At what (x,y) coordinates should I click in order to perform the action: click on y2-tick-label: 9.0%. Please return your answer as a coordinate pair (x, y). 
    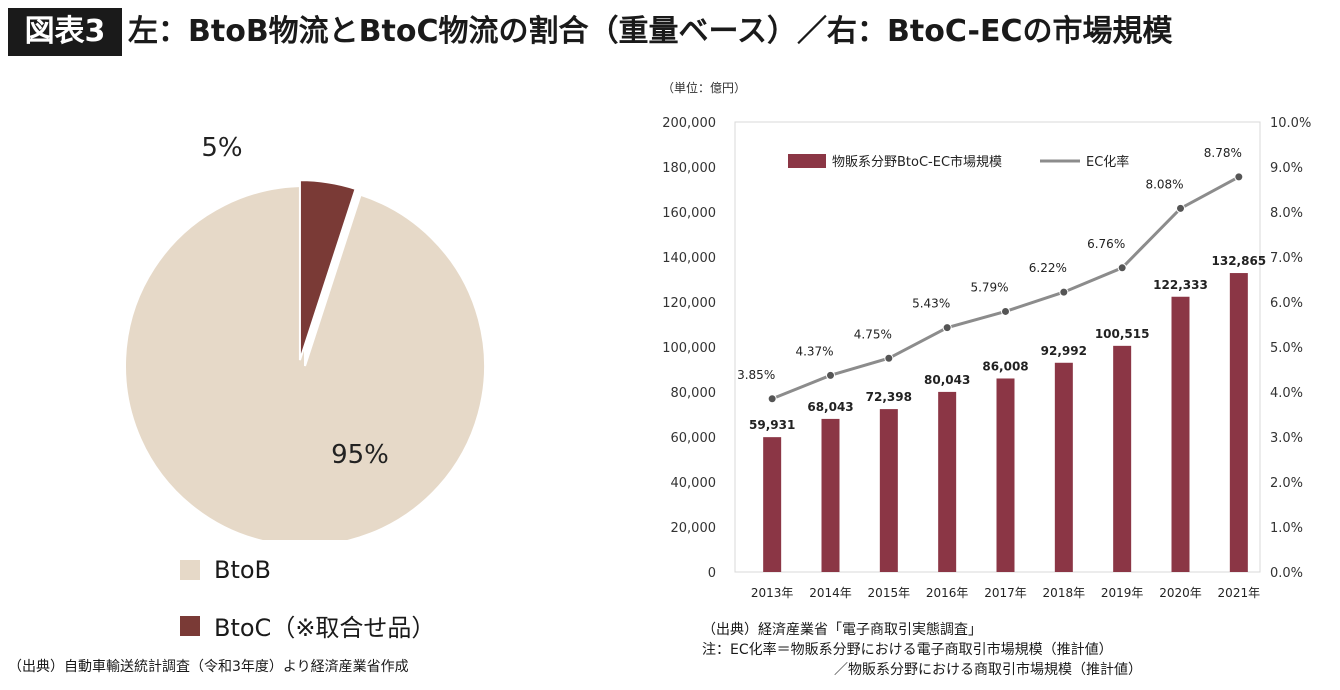
    Looking at the image, I should click on (1286, 168).